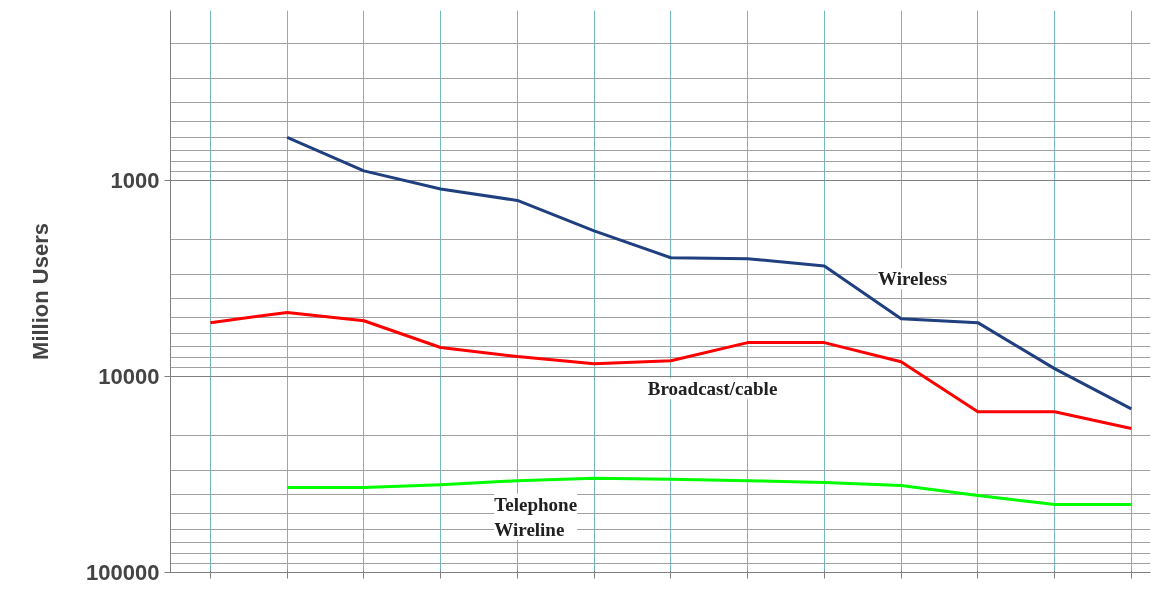 The height and width of the screenshot is (592, 1164). Describe the element at coordinates (913, 279) in the screenshot. I see `series-label: Wireless` at that location.